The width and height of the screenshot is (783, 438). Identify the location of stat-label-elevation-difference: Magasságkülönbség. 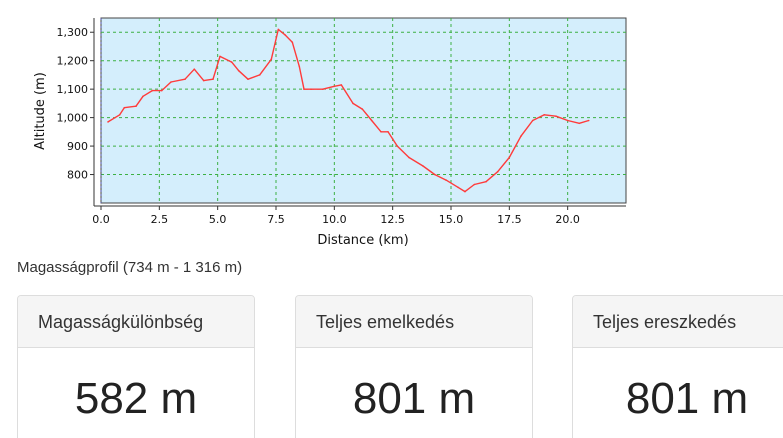
(136, 322).